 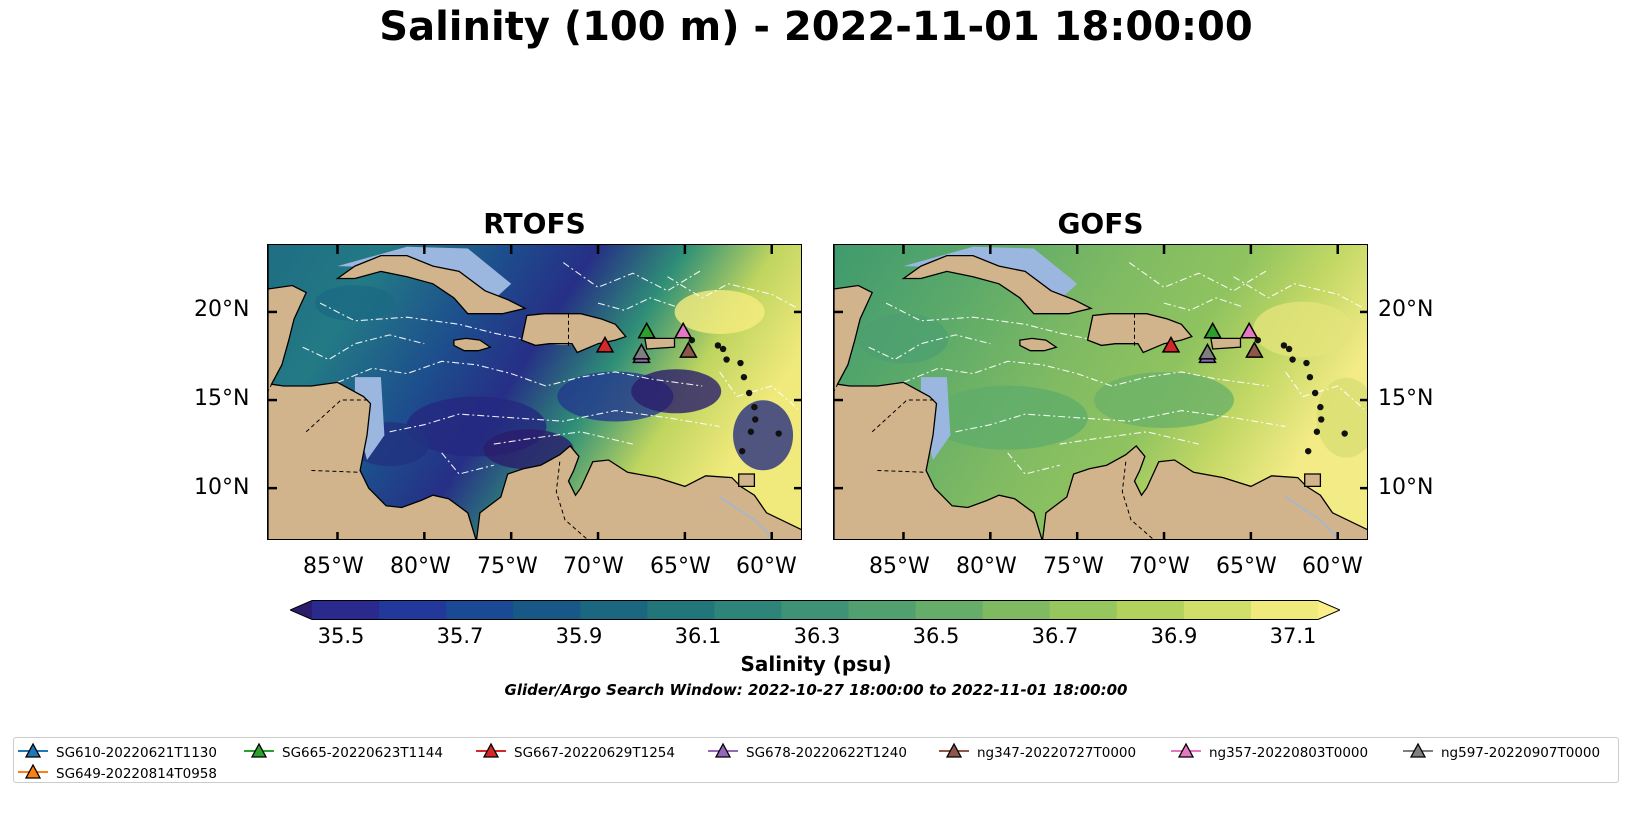 I want to click on lat-label-20n-right: 20°N, so click(x=1406, y=309).